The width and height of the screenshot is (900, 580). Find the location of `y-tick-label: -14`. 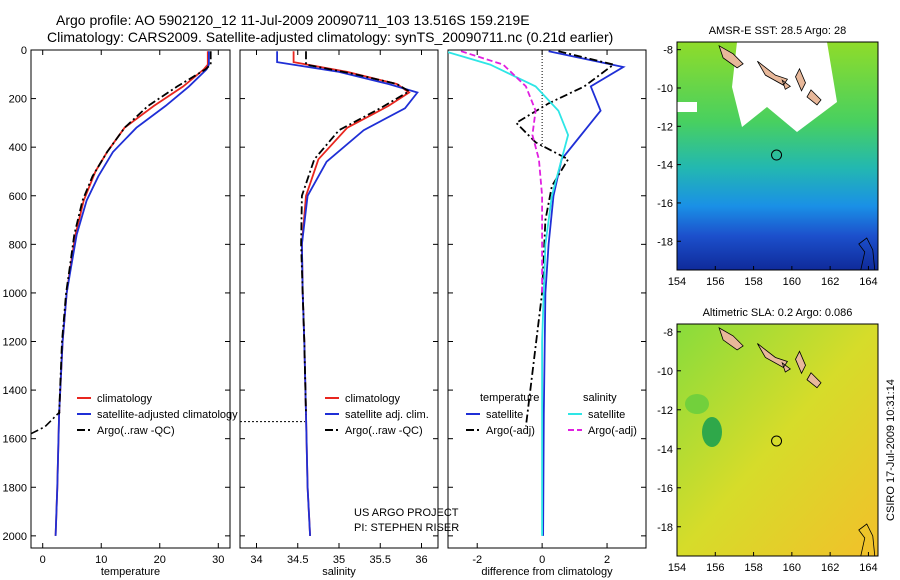

y-tick-label: -14 is located at coordinates (665, 166).